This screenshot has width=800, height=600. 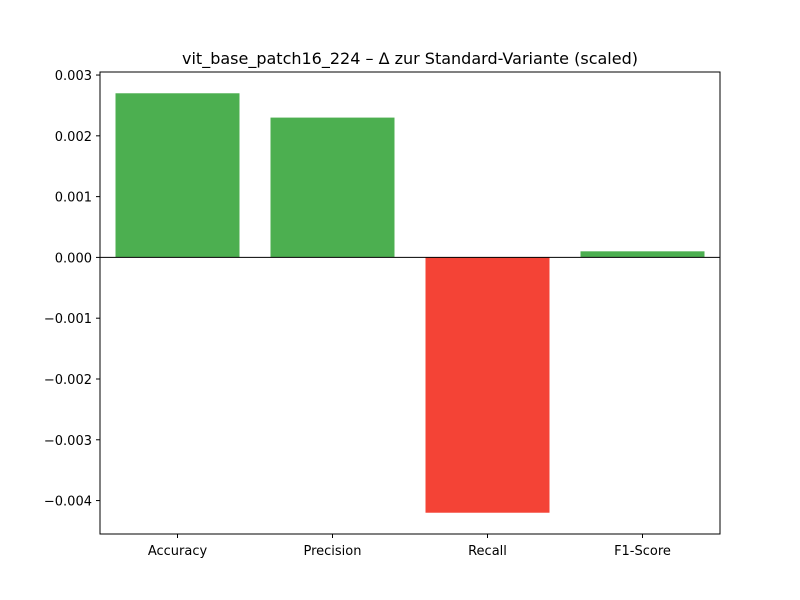 I want to click on x-axis: Accuracy Precision Recall F1-Score, so click(x=409, y=546).